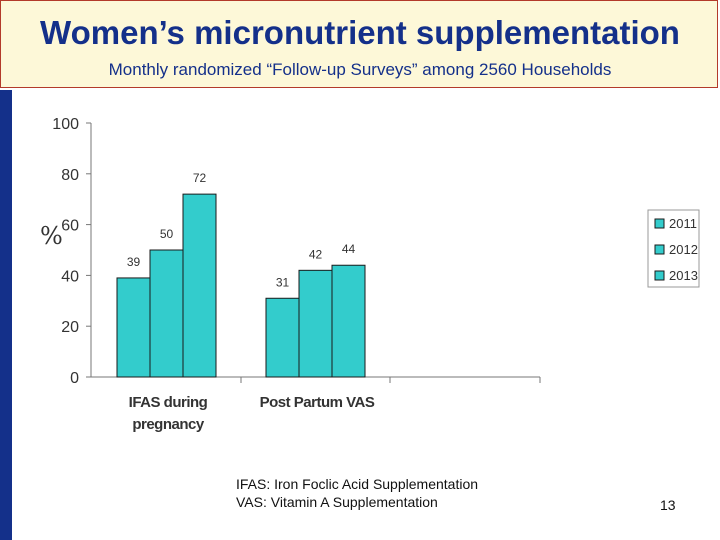 This screenshot has width=720, height=540. Describe the element at coordinates (70, 226) in the screenshot. I see `y-tick-label: 60` at that location.